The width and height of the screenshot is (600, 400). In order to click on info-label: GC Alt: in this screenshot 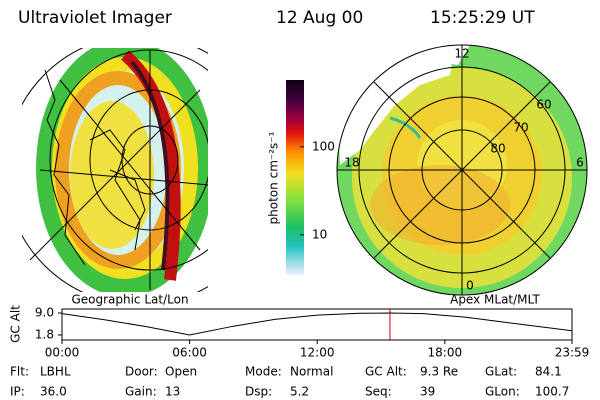, I will do `click(386, 372)`.